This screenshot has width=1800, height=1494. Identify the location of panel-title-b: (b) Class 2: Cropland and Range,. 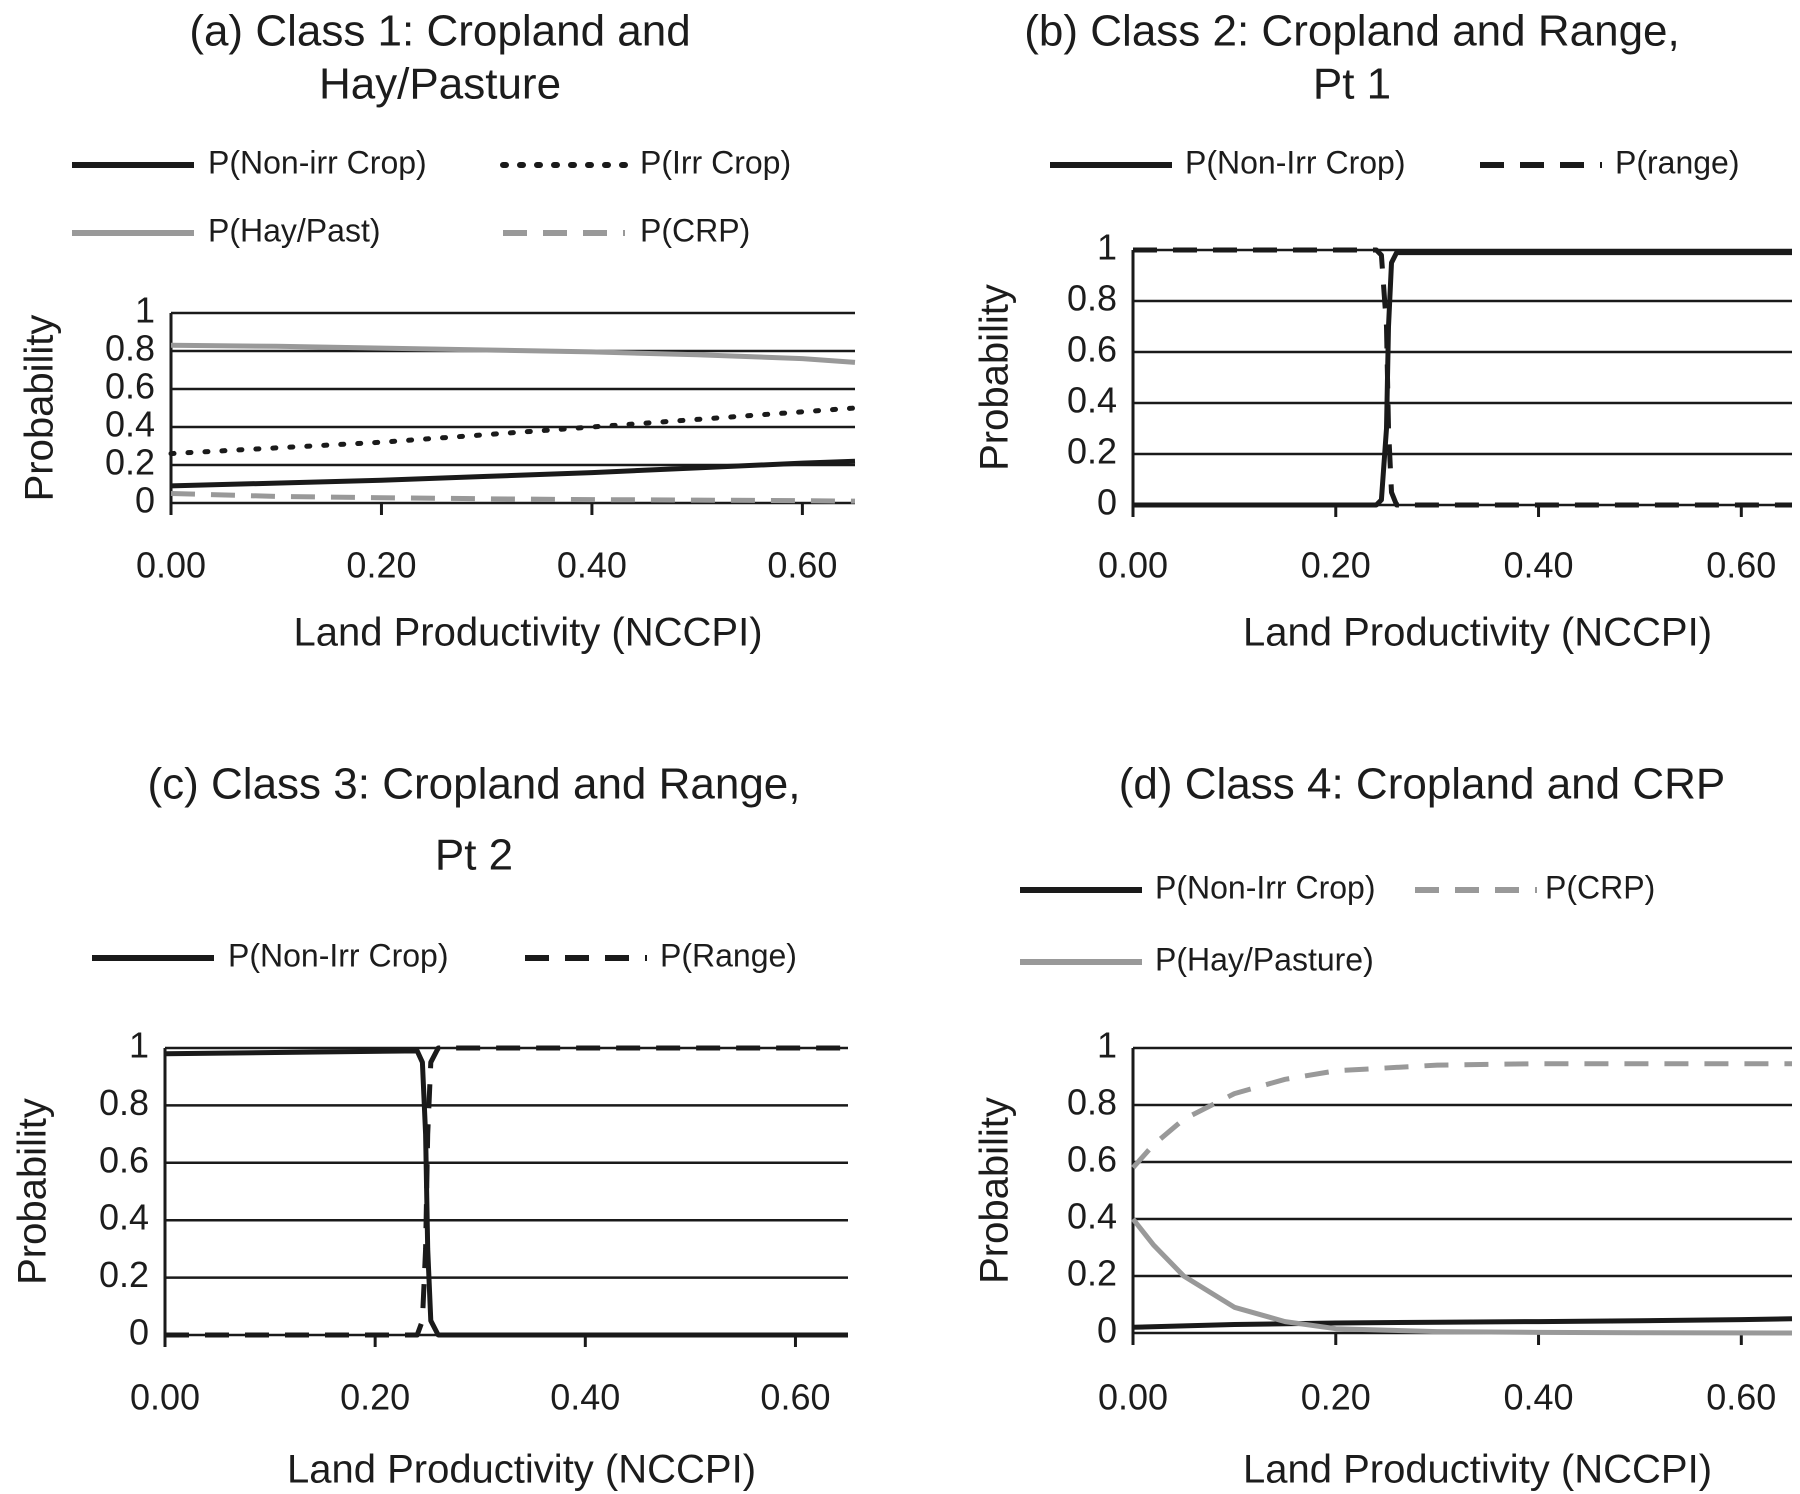
(1351, 31).